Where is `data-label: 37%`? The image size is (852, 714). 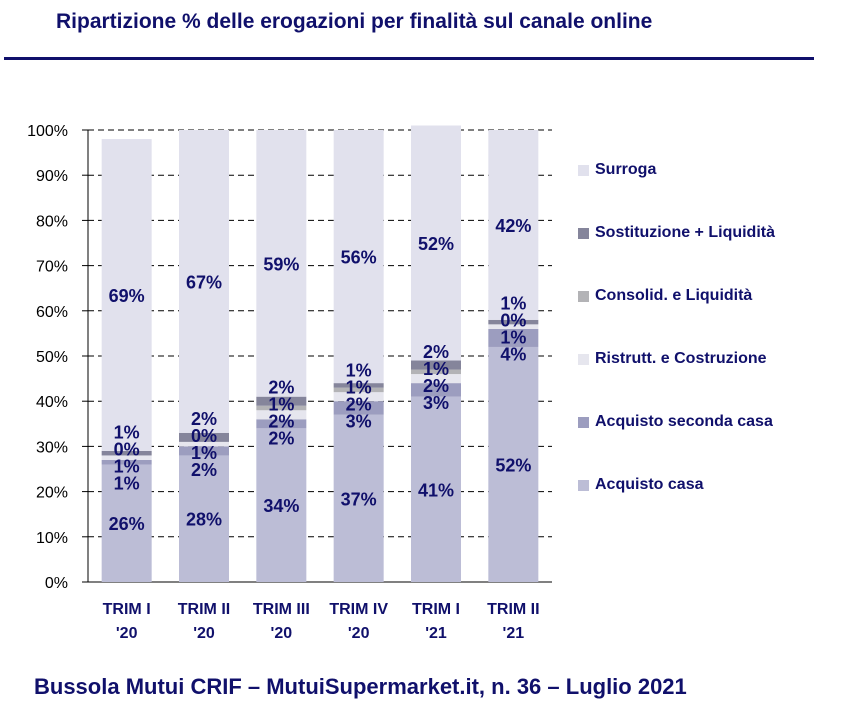 data-label: 37% is located at coordinates (359, 499).